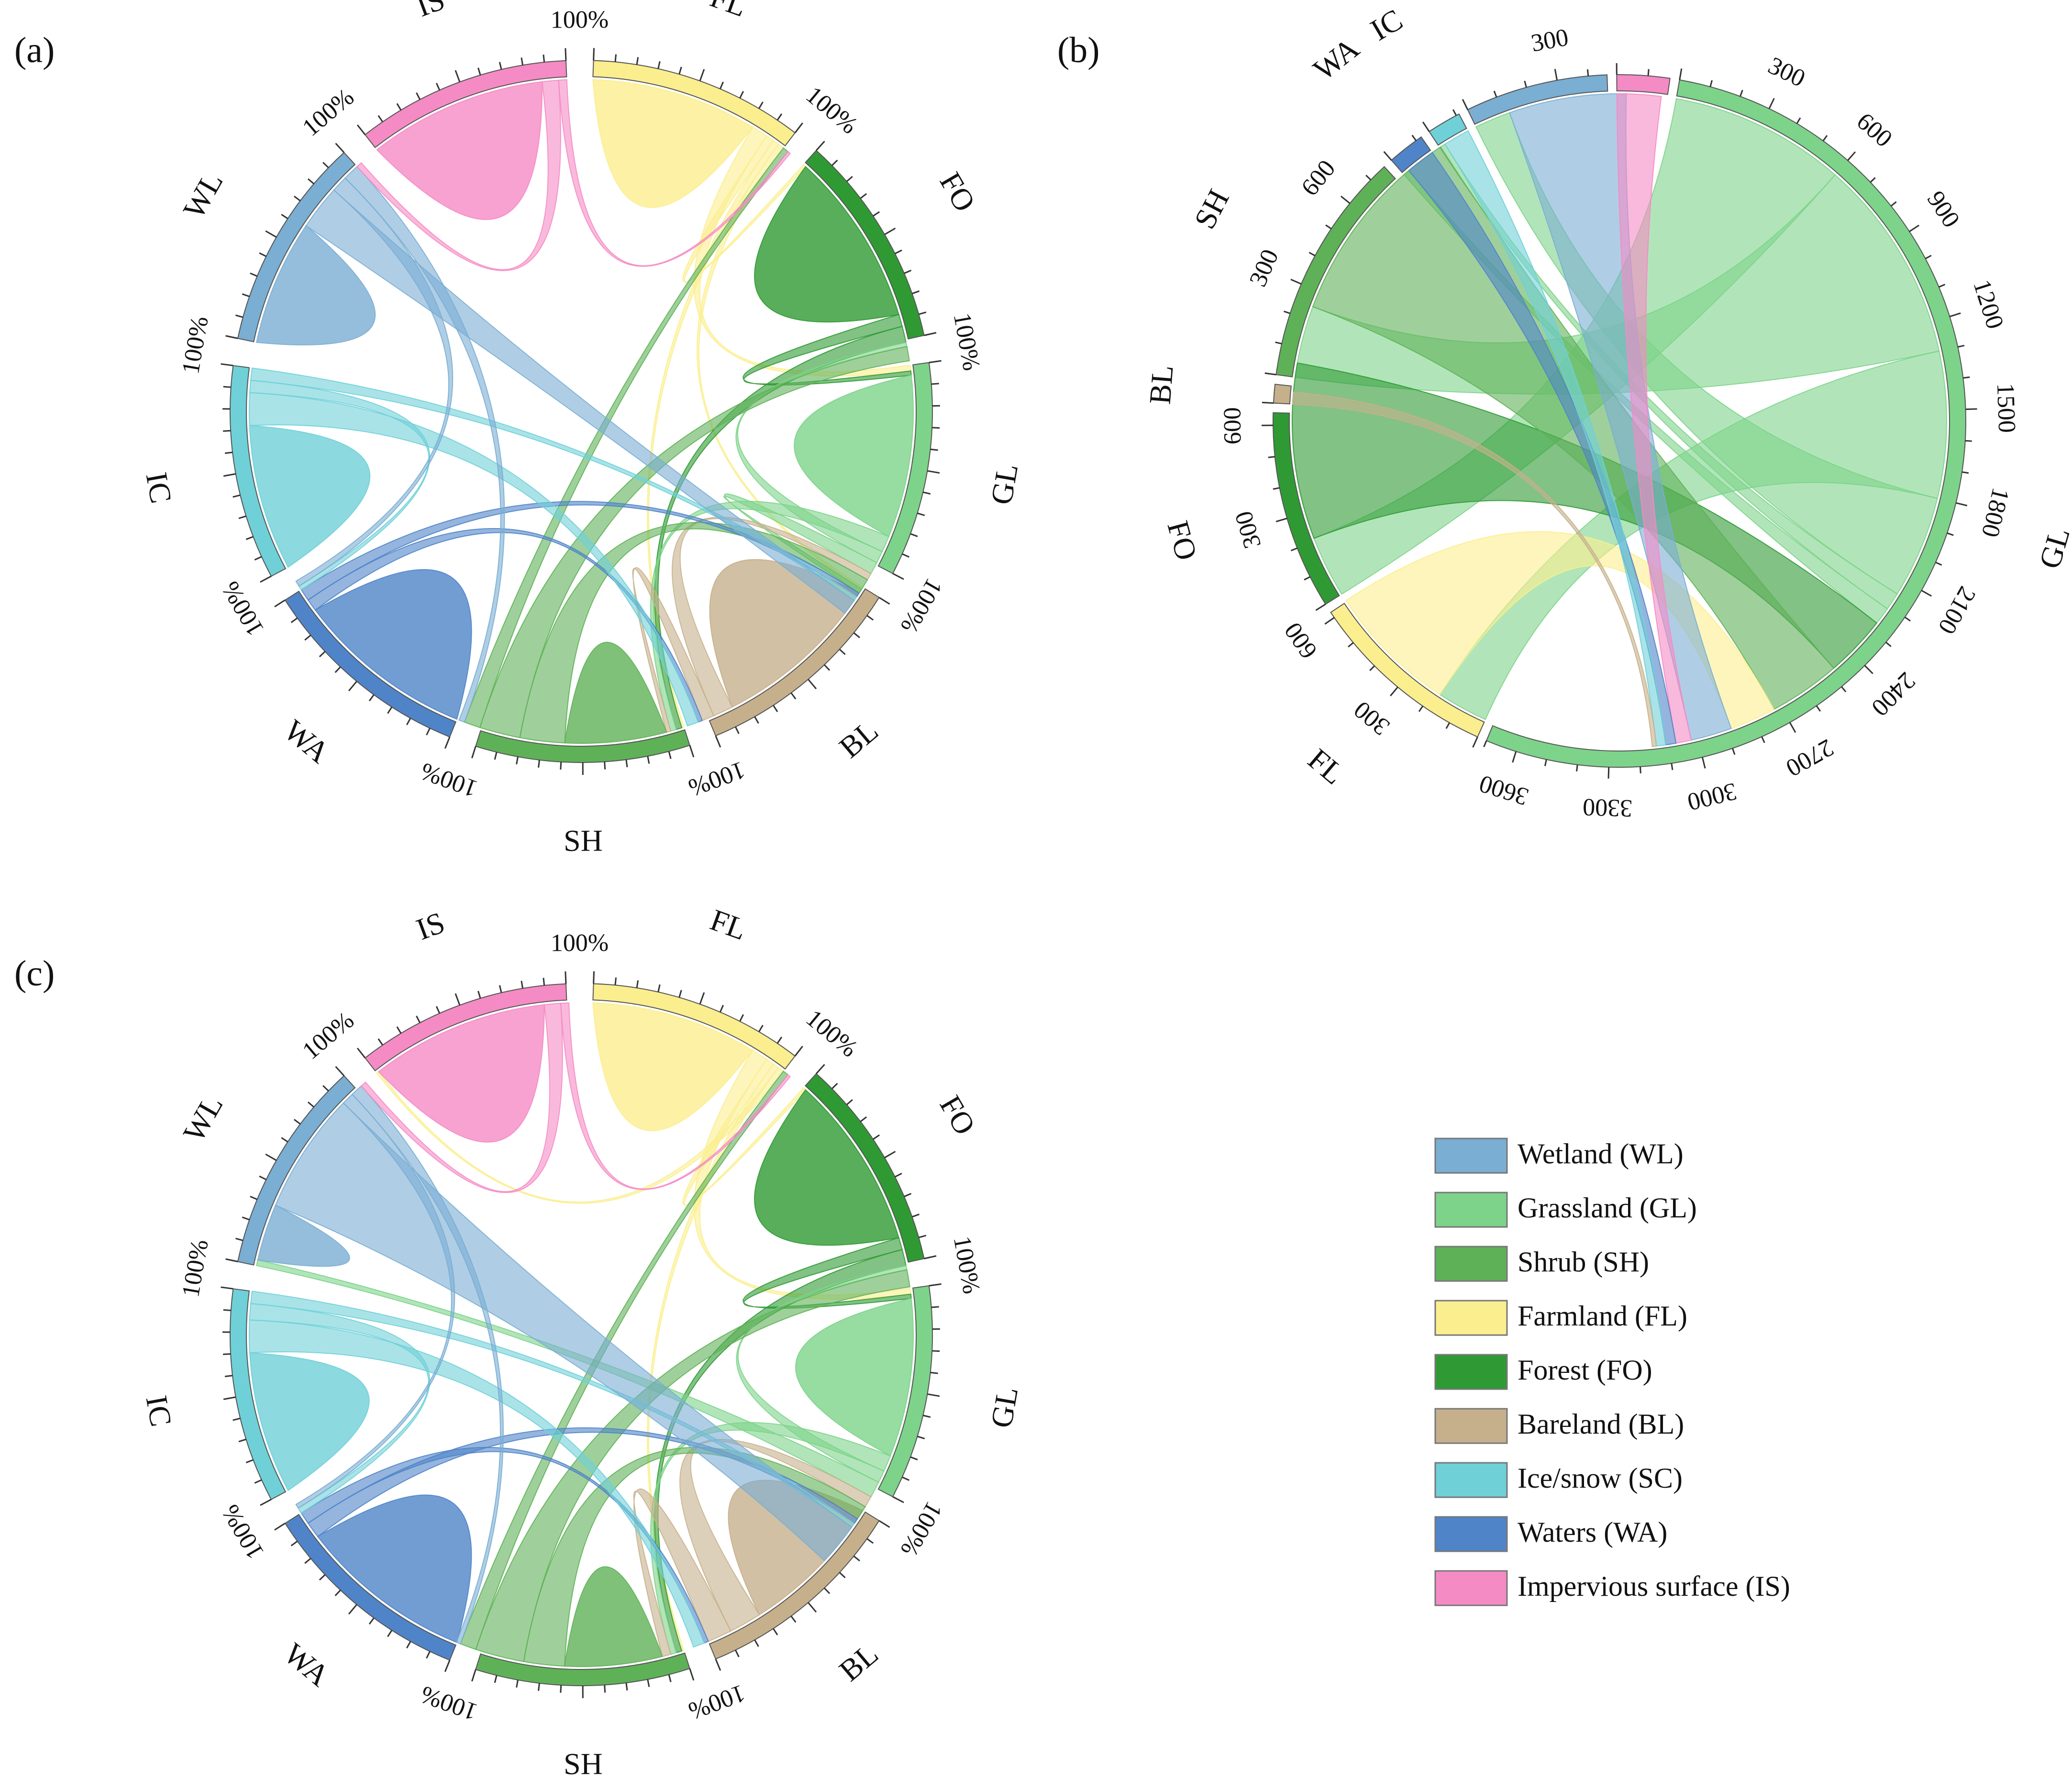 This screenshot has width=2072, height=1790. Describe the element at coordinates (717, 778) in the screenshot. I see `end-label-a-bl: 100%` at that location.